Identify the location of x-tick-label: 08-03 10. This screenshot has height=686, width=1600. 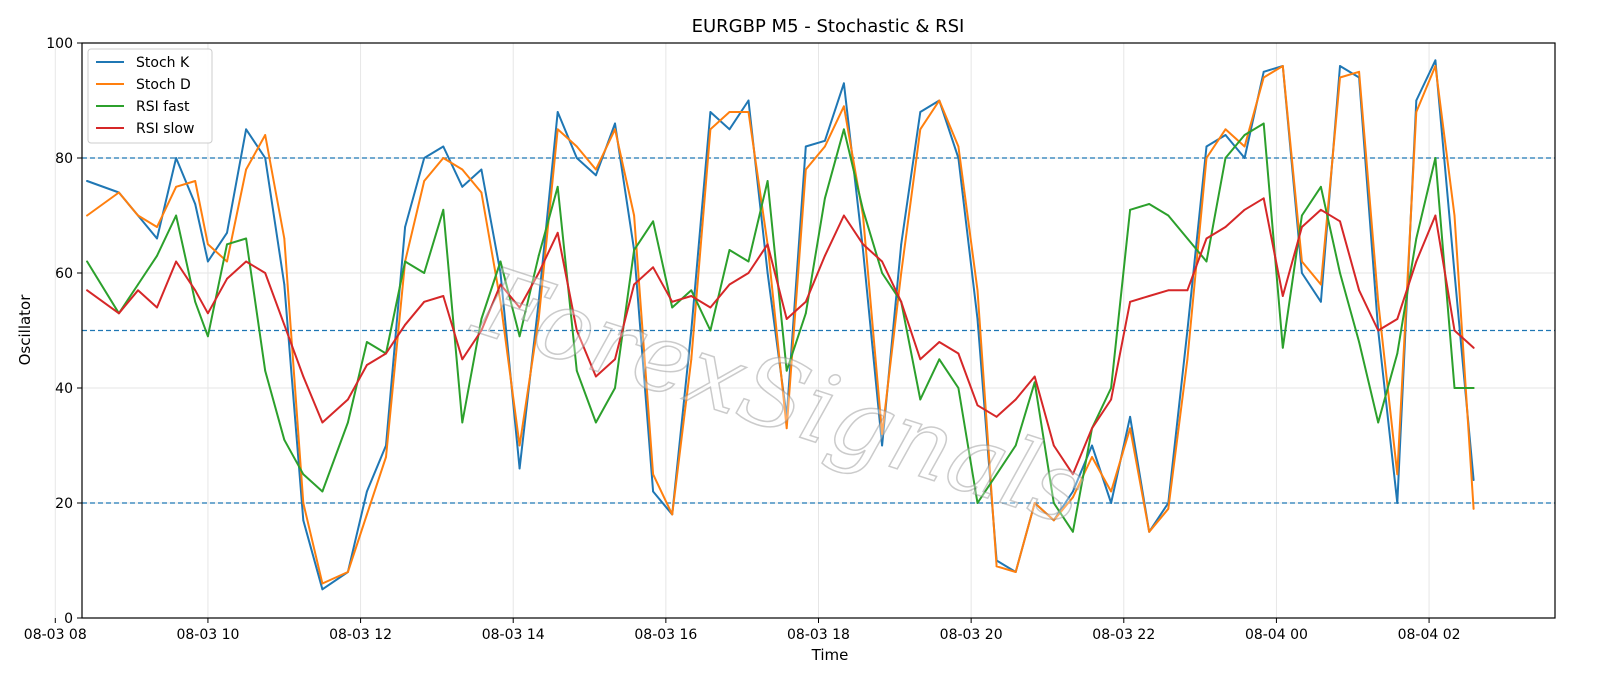
(207, 635).